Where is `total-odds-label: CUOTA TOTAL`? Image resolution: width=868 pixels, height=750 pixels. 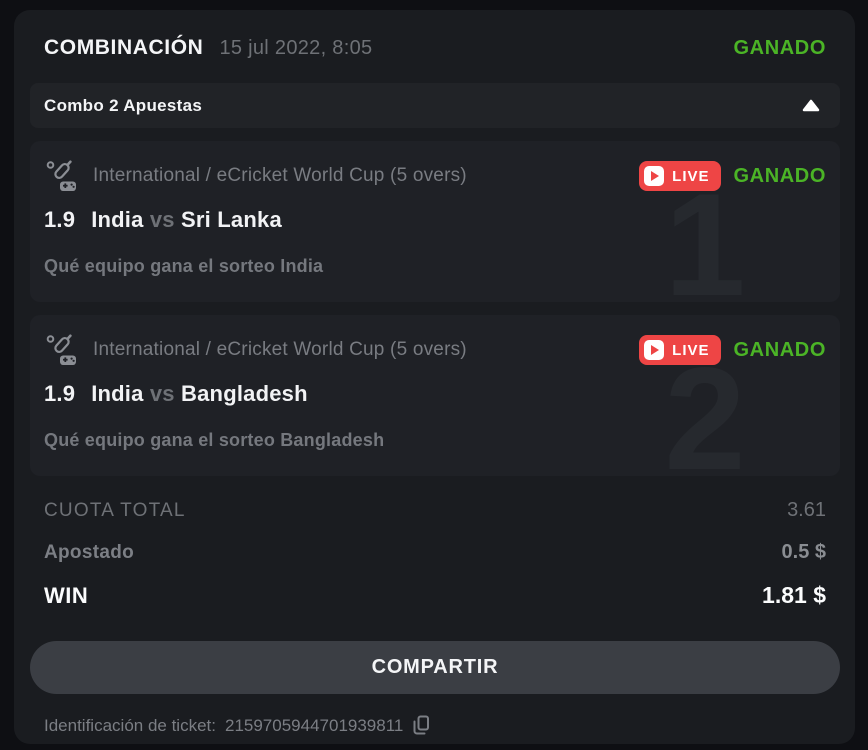 total-odds-label: CUOTA TOTAL is located at coordinates (115, 510).